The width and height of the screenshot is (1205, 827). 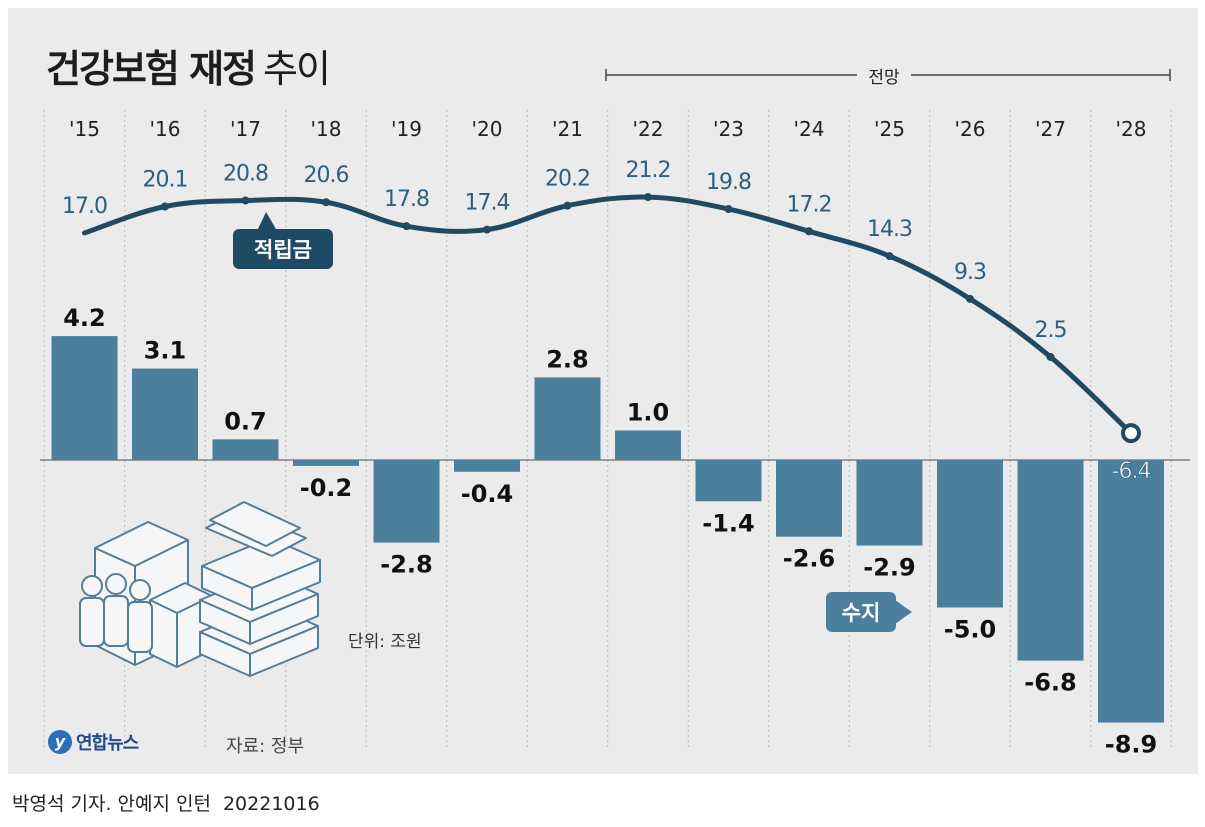 I want to click on reserve-value-label: 14.3, so click(x=889, y=229).